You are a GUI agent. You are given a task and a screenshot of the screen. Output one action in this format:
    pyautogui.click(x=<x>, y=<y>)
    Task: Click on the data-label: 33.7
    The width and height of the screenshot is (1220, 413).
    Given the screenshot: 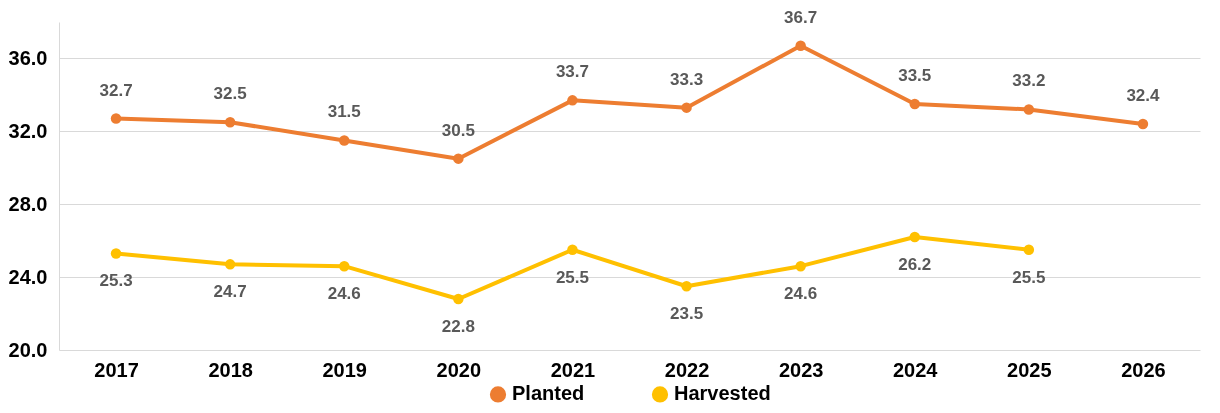 What is the action you would take?
    pyautogui.click(x=572, y=72)
    